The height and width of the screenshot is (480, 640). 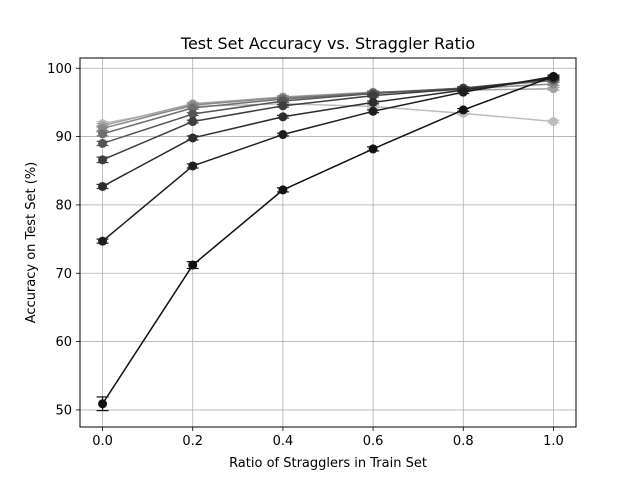 What do you see at coordinates (31, 243) in the screenshot?
I see `y-axis-label: Accuracy on Test Set (%)` at bounding box center [31, 243].